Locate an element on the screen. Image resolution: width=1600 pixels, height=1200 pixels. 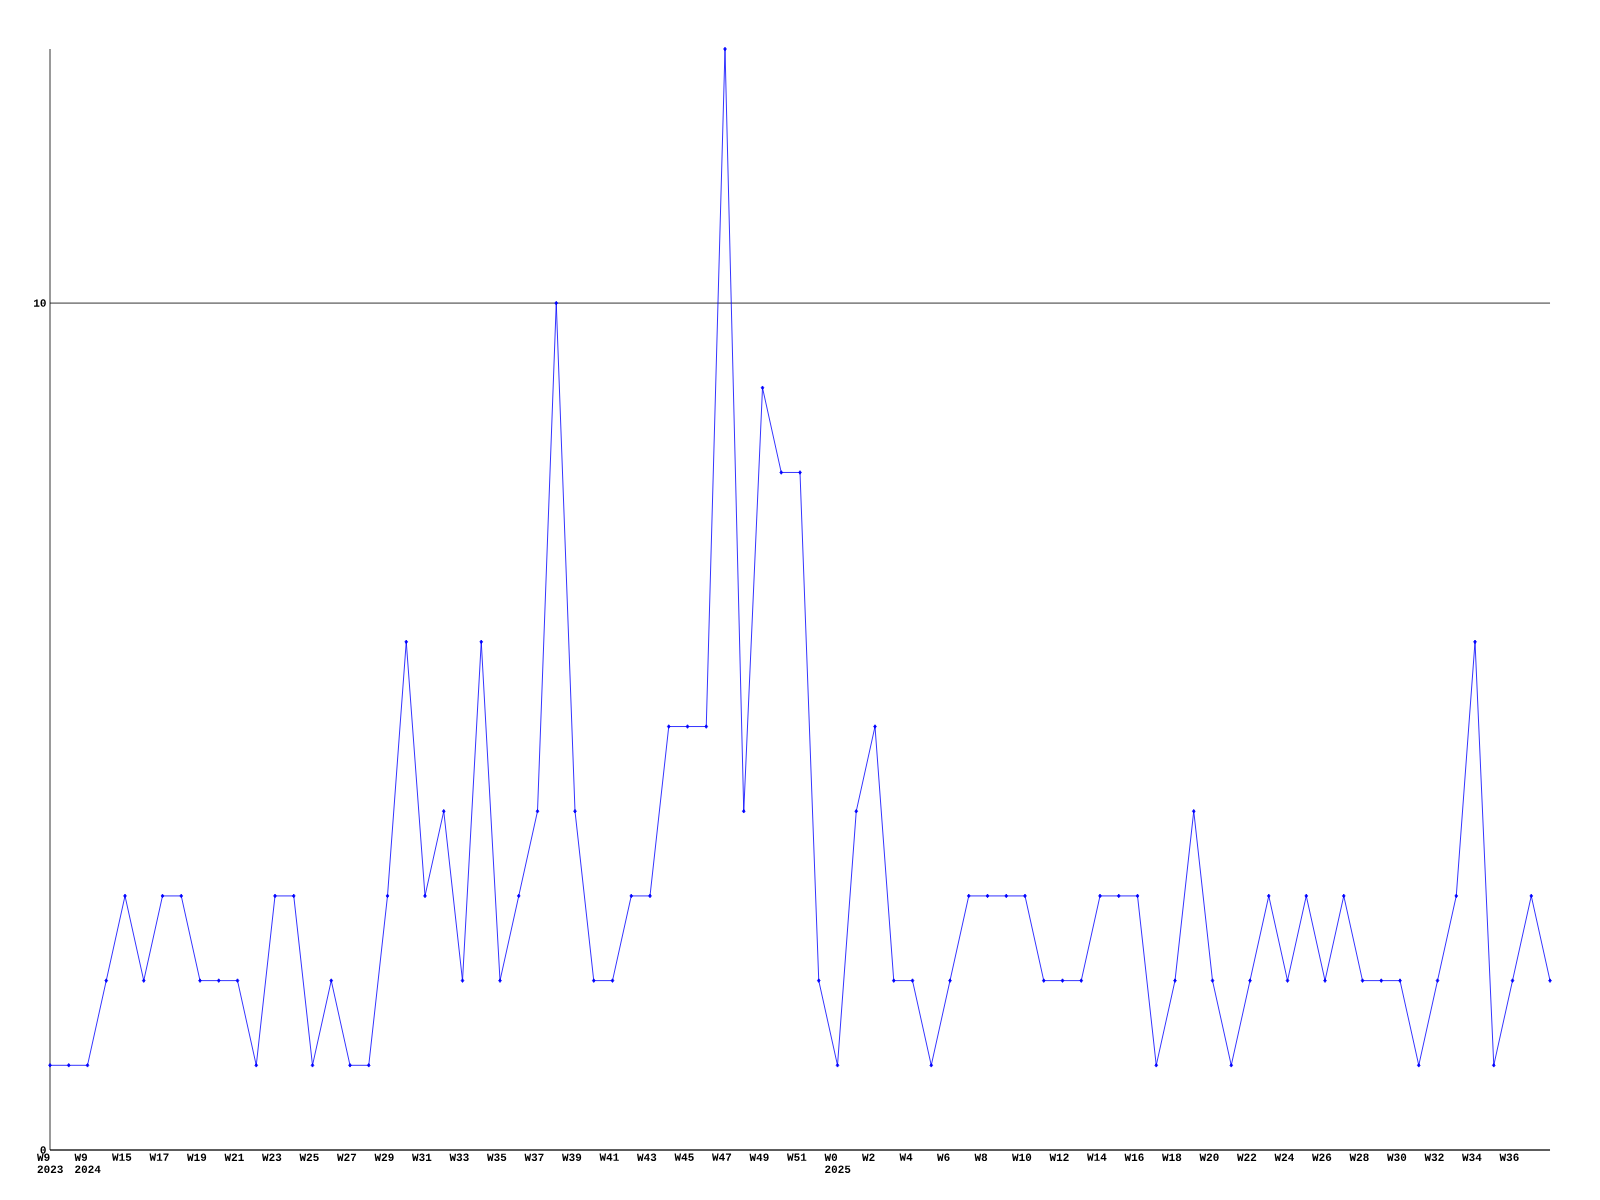
x-tick-label: W33 is located at coordinates (459, 1157).